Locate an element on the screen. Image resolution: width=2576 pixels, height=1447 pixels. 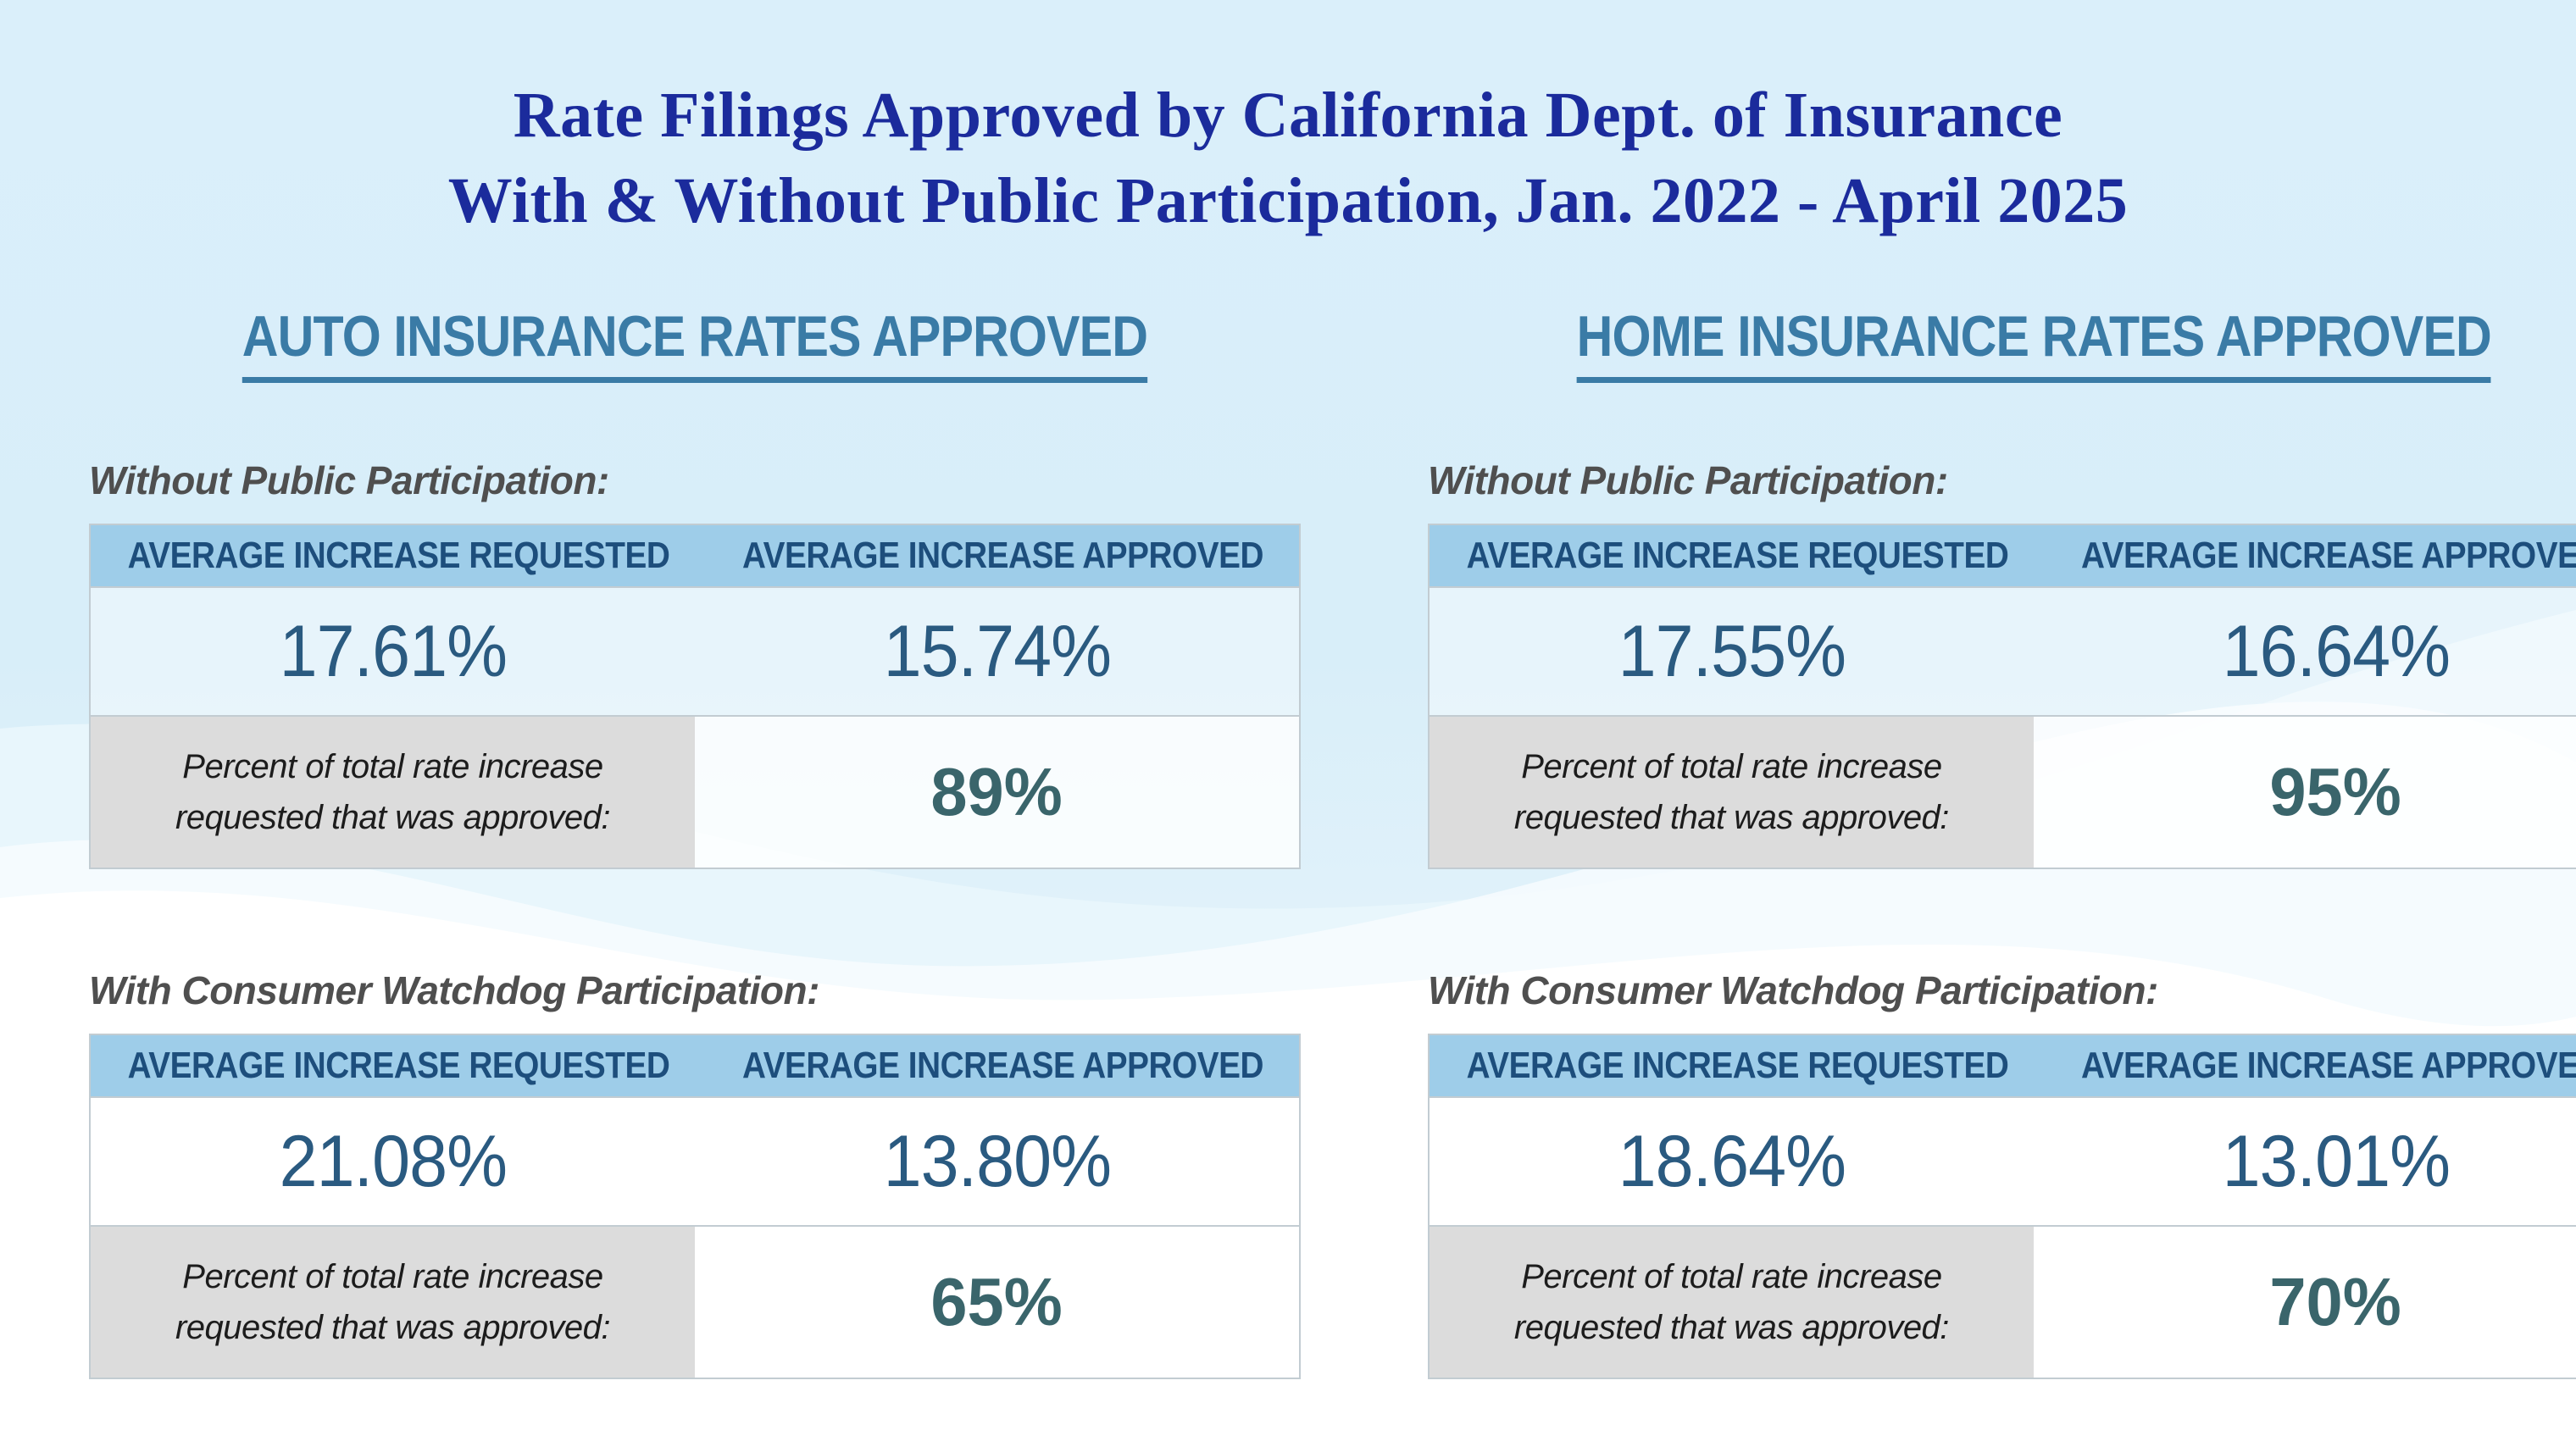
table-value-row: 17.55% 16.64% is located at coordinates (2002, 651).